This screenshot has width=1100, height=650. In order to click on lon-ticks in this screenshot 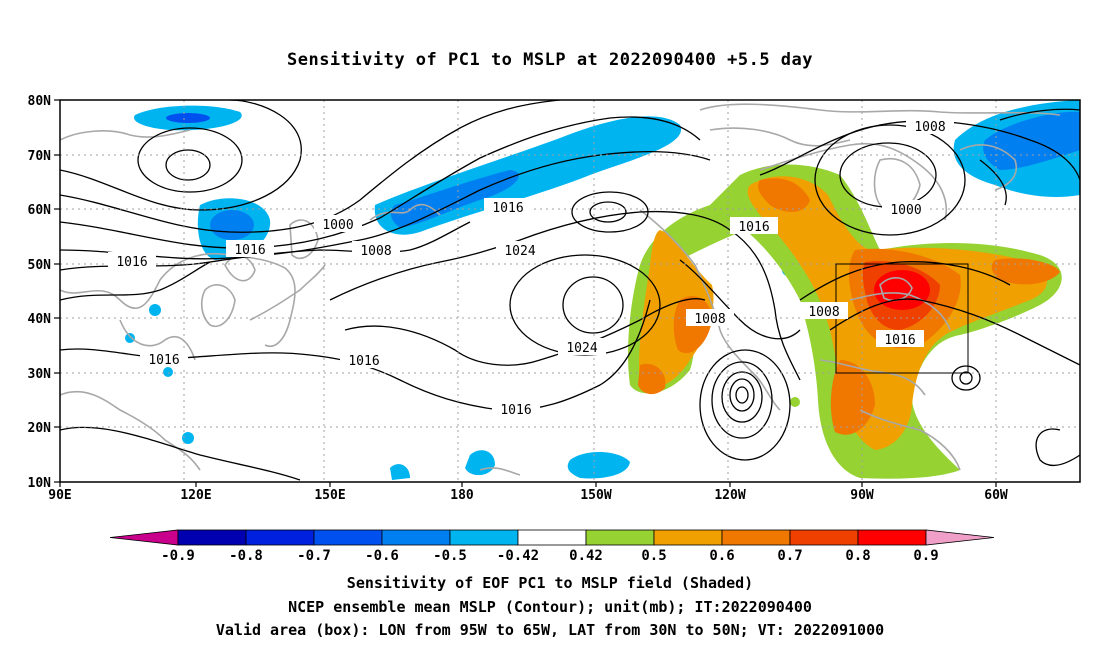, I will do `click(528, 484)`.